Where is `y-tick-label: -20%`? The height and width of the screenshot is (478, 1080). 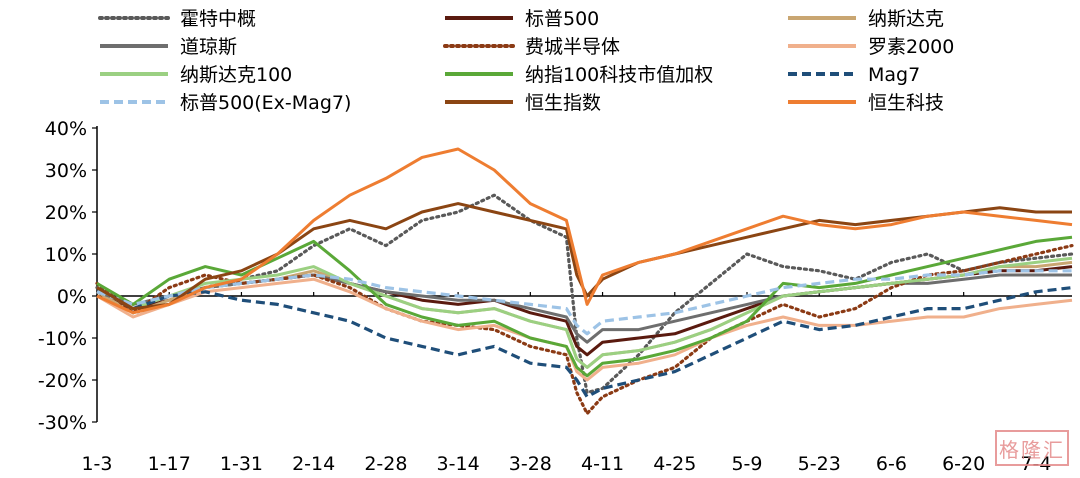 y-tick-label: -20% is located at coordinates (62, 381).